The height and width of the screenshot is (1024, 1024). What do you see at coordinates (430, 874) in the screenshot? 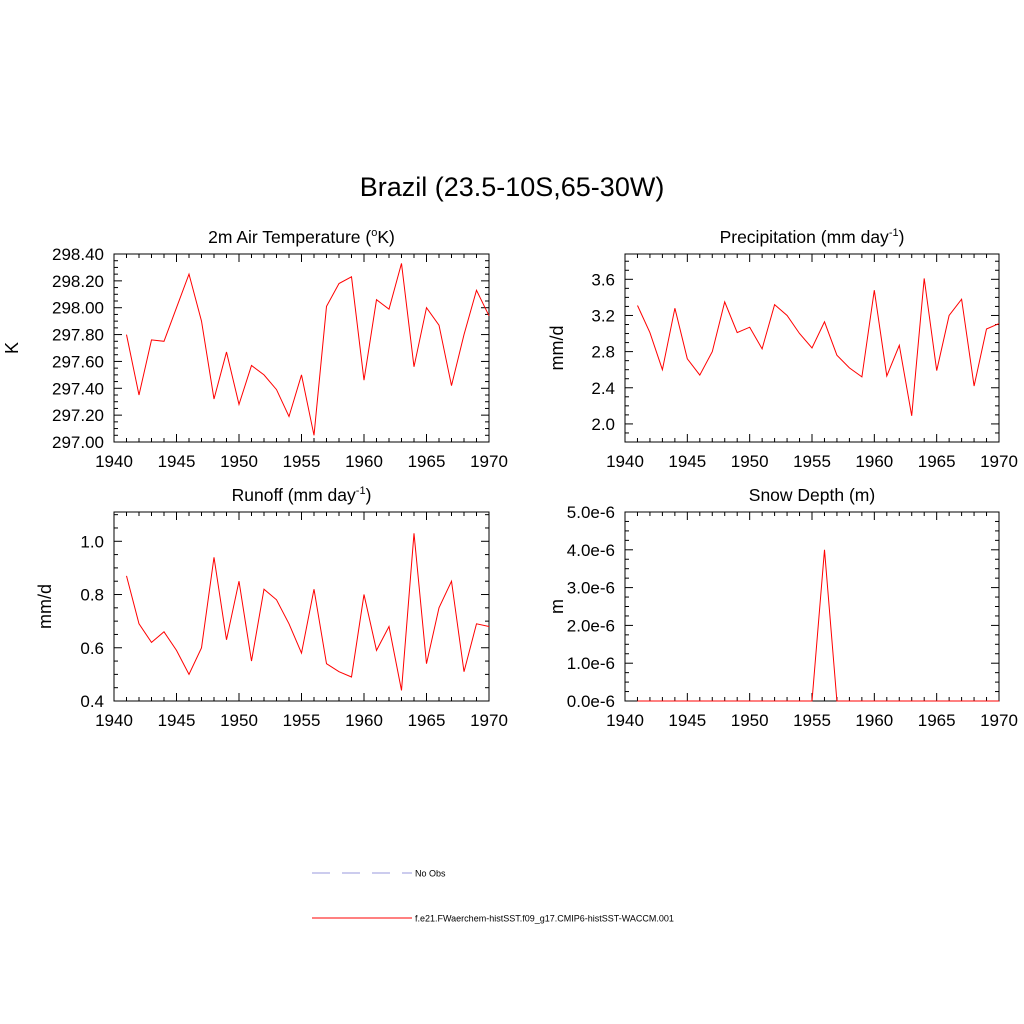
I see `legend-obs-label: No Obs` at bounding box center [430, 874].